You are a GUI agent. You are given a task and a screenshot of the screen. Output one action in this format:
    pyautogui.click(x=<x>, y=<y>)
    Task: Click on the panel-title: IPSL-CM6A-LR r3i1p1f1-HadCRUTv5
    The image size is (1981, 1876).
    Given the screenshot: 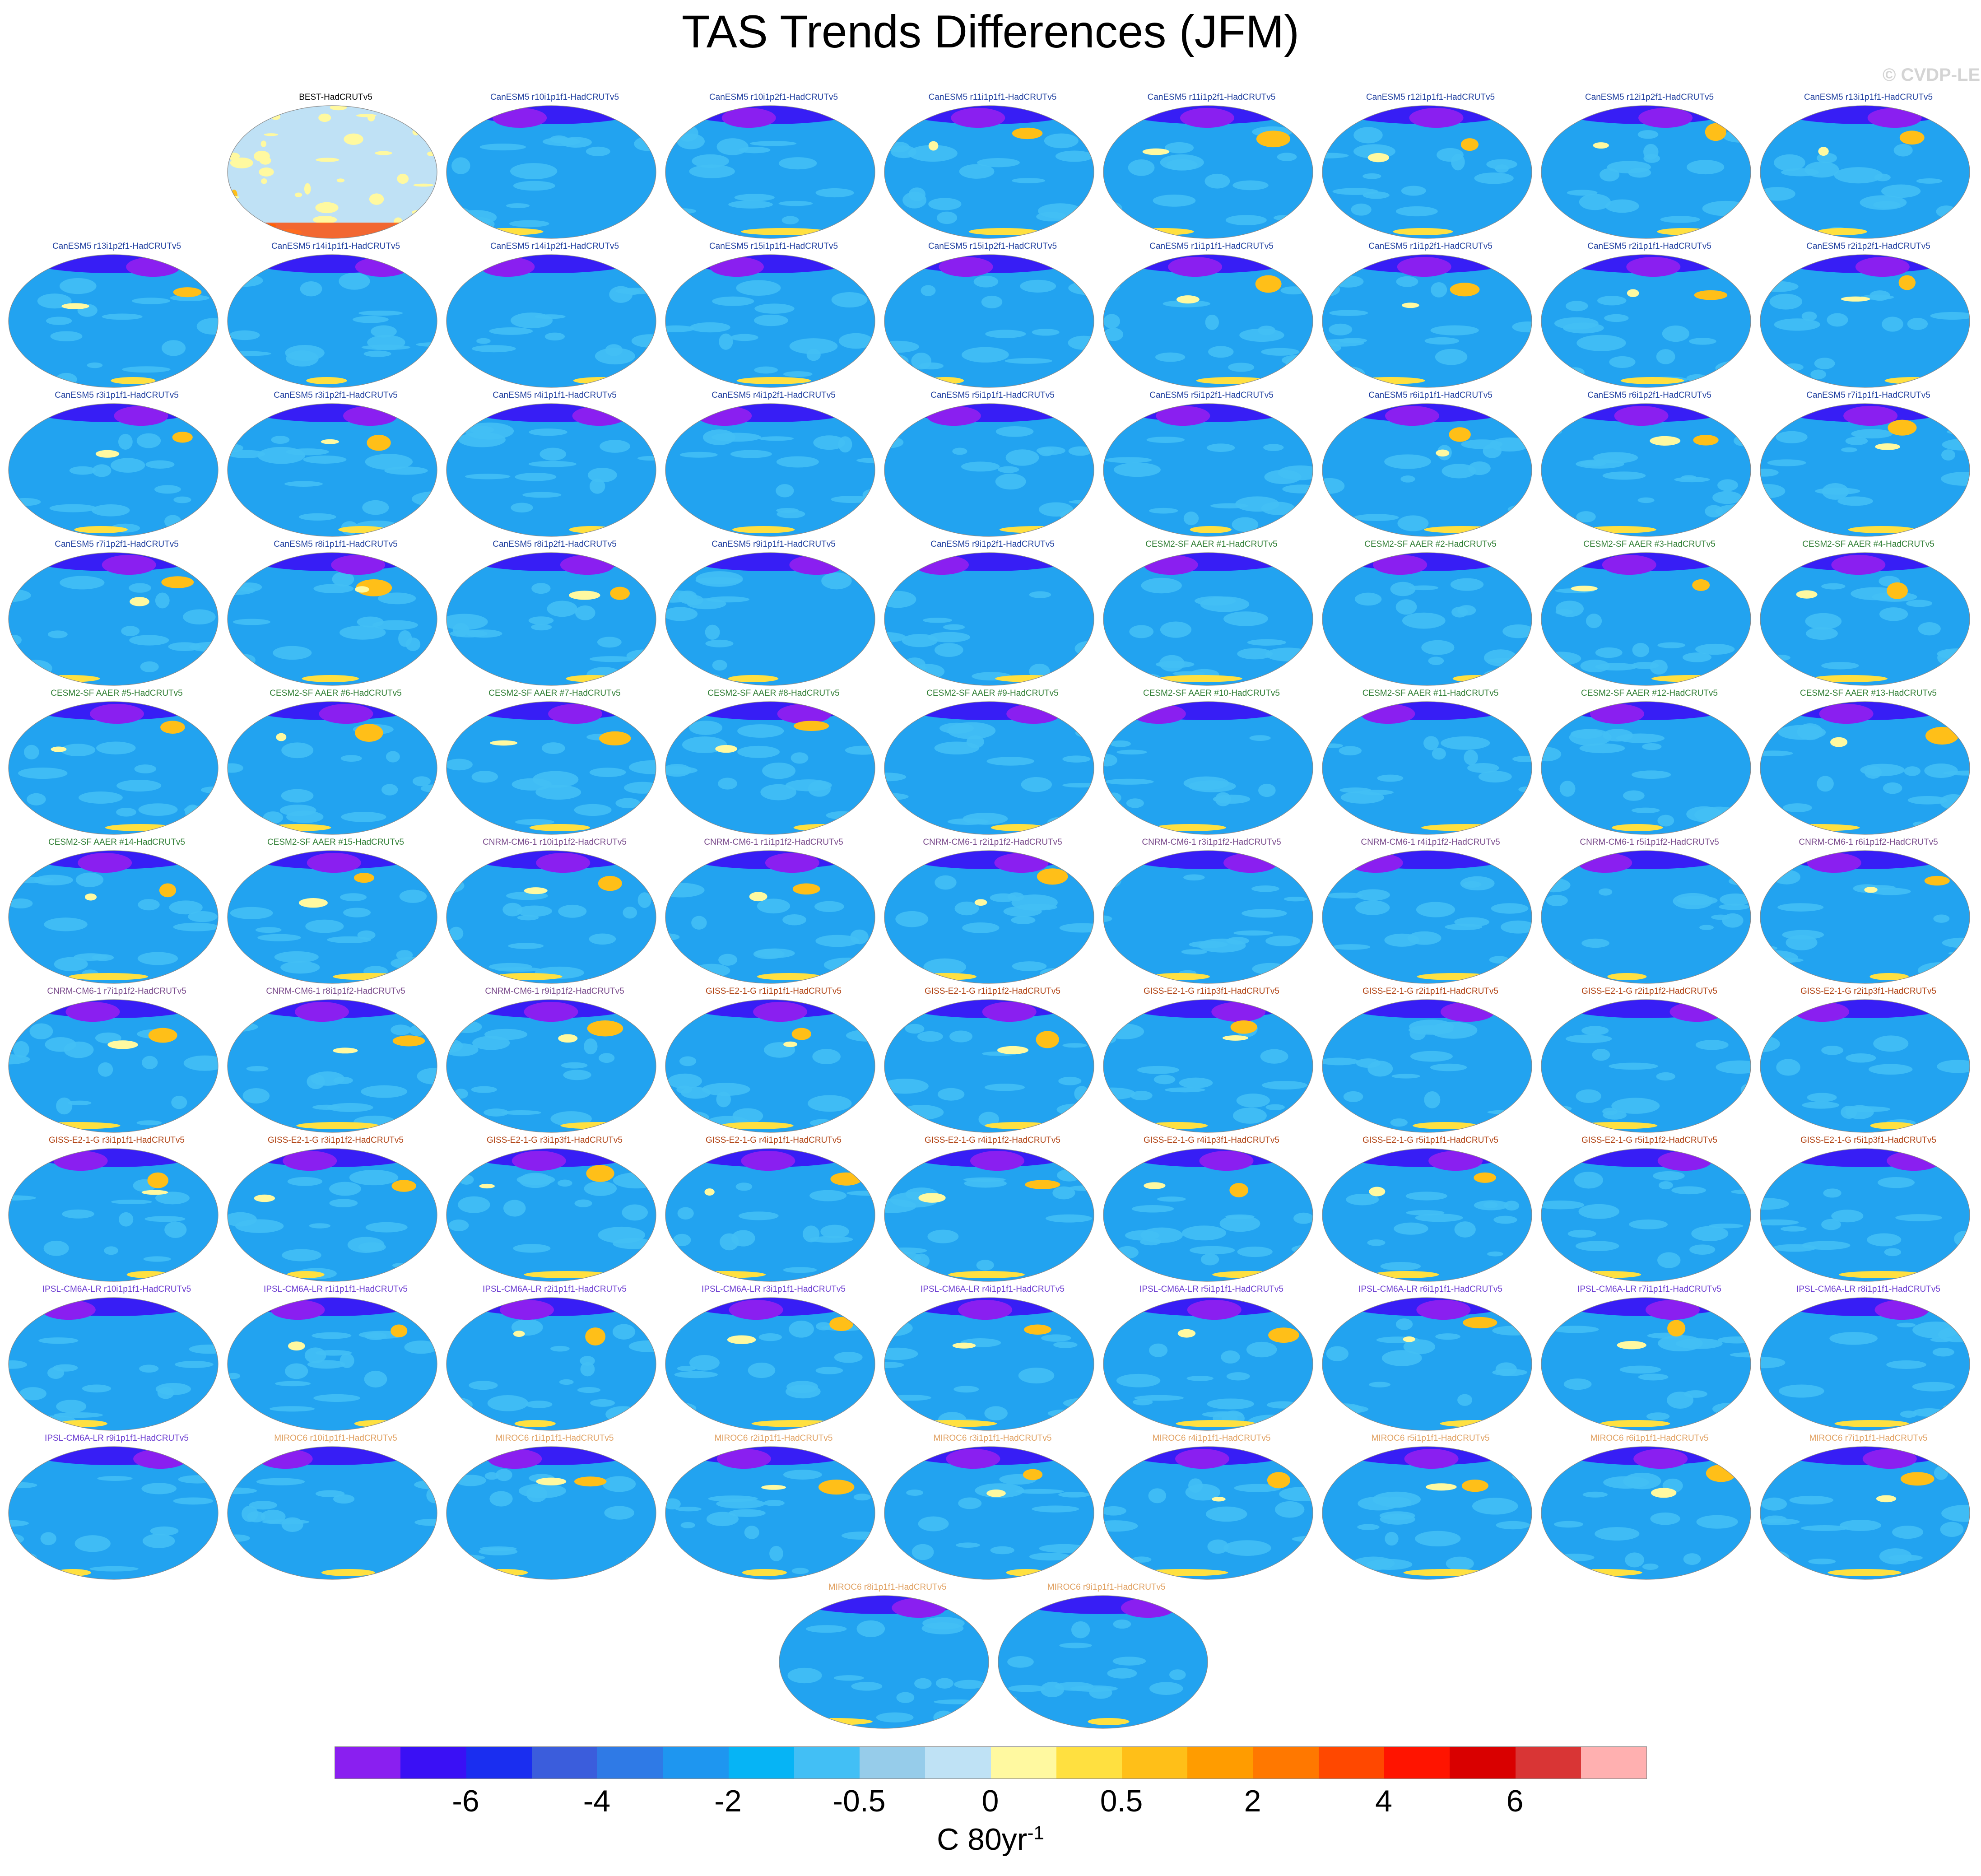 What is the action you would take?
    pyautogui.click(x=774, y=1289)
    